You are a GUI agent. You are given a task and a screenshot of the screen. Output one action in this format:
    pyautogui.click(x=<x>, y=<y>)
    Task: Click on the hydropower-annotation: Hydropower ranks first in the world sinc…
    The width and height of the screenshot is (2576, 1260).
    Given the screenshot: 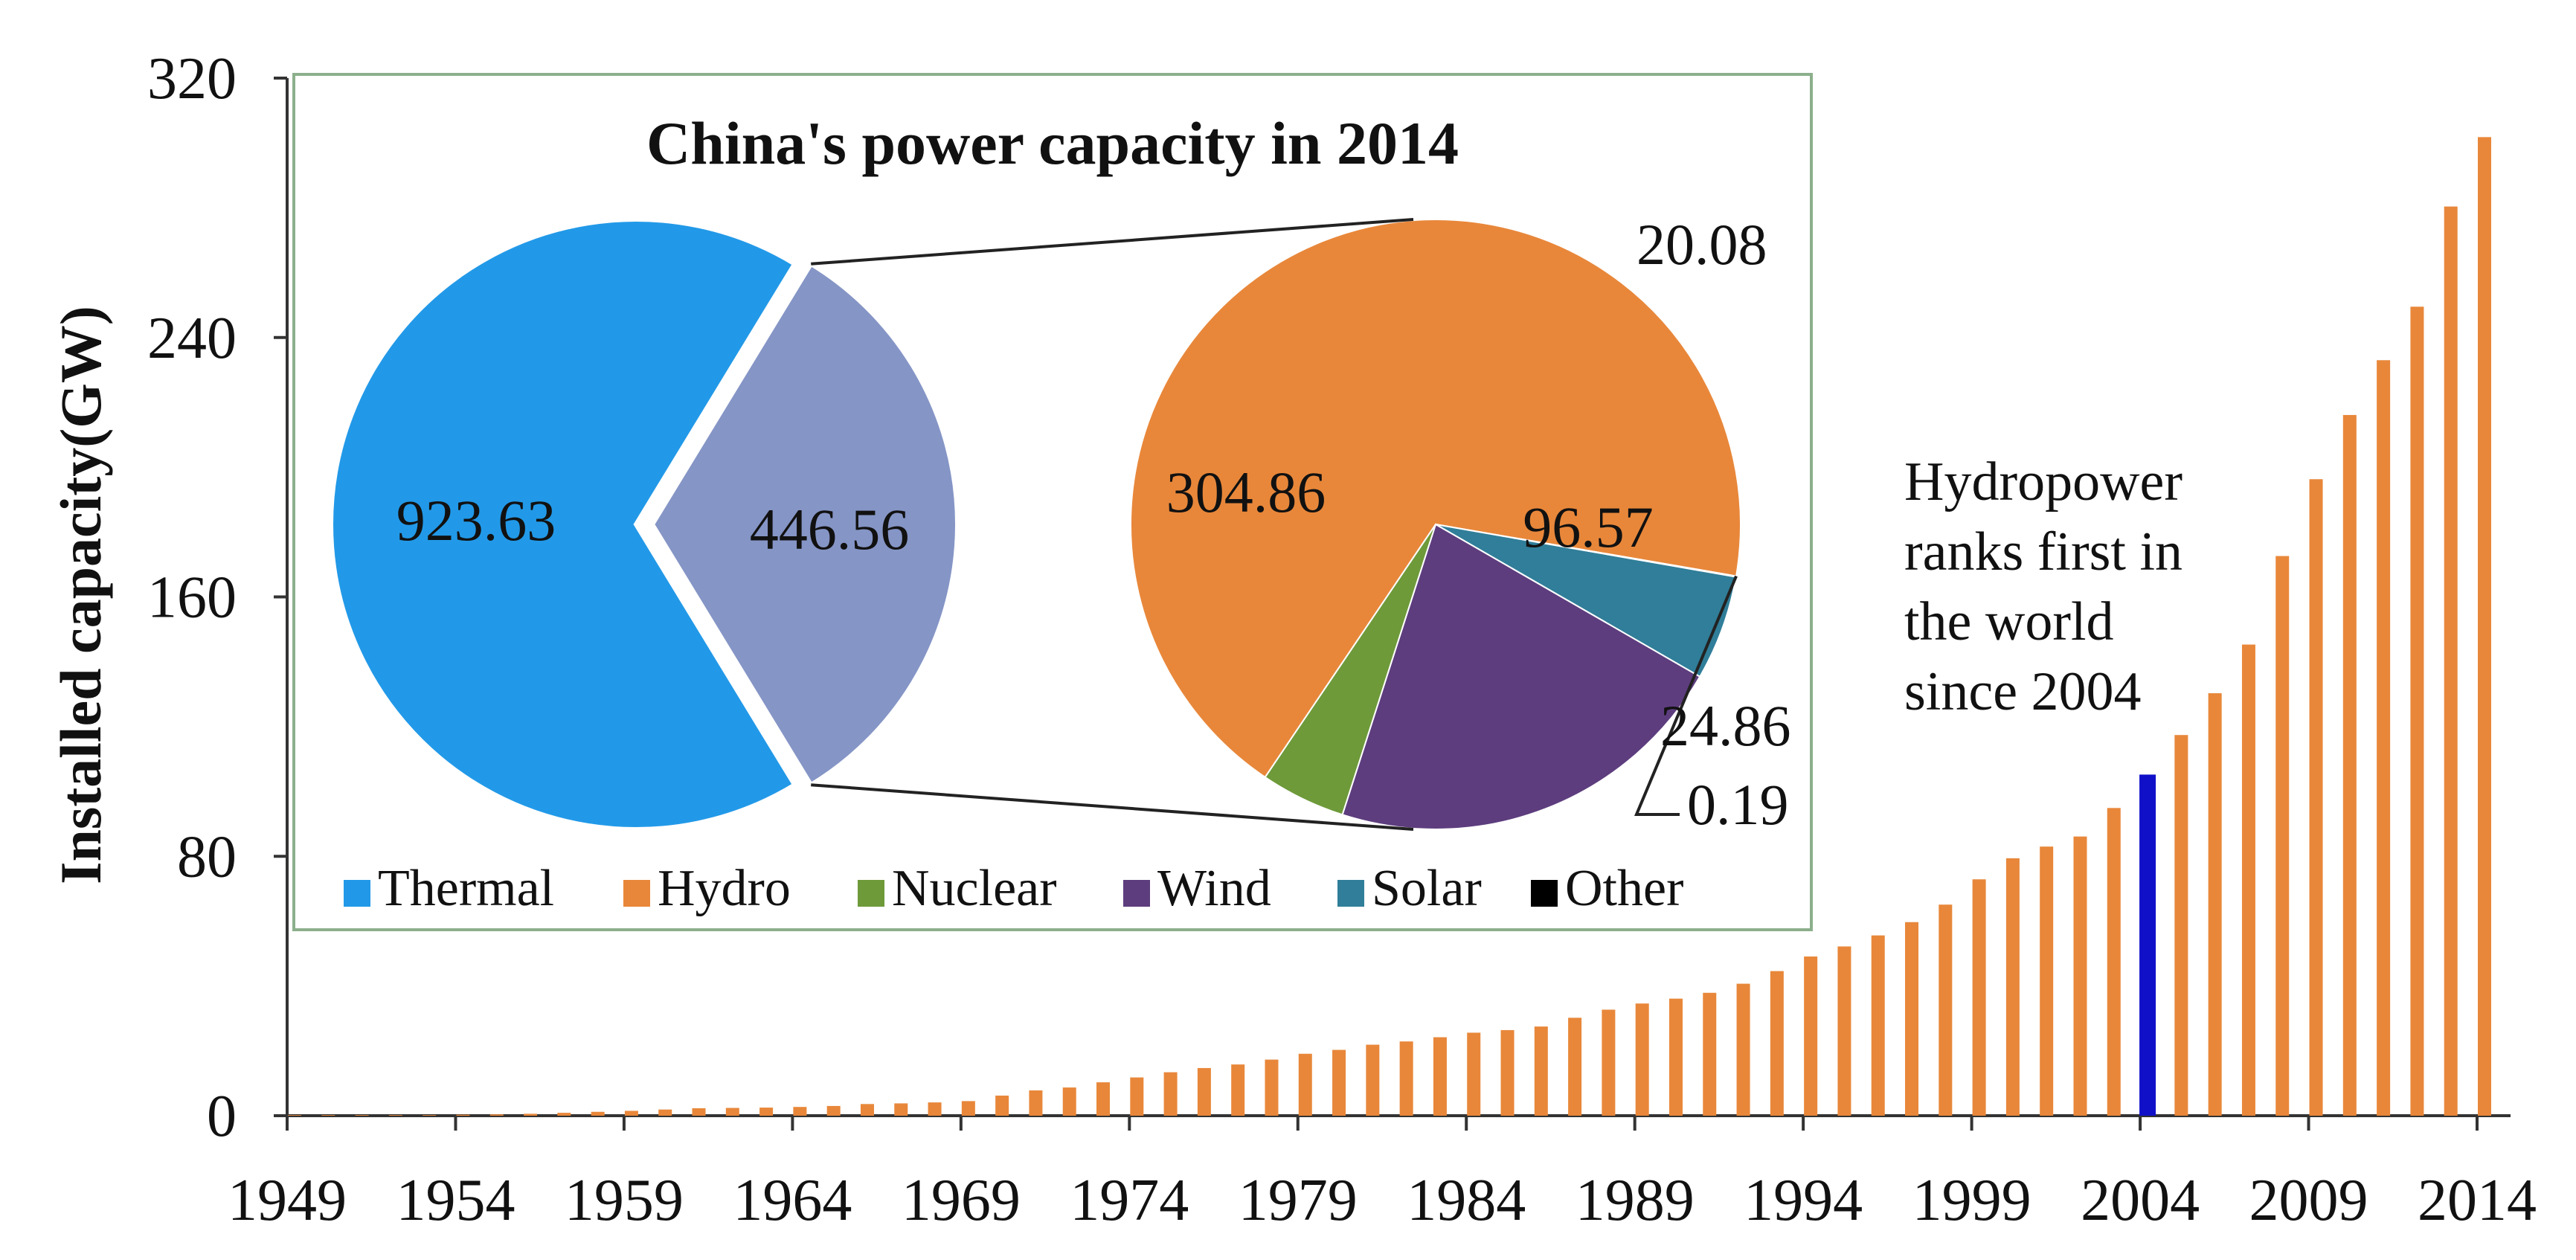 What is the action you would take?
    pyautogui.click(x=2043, y=586)
    